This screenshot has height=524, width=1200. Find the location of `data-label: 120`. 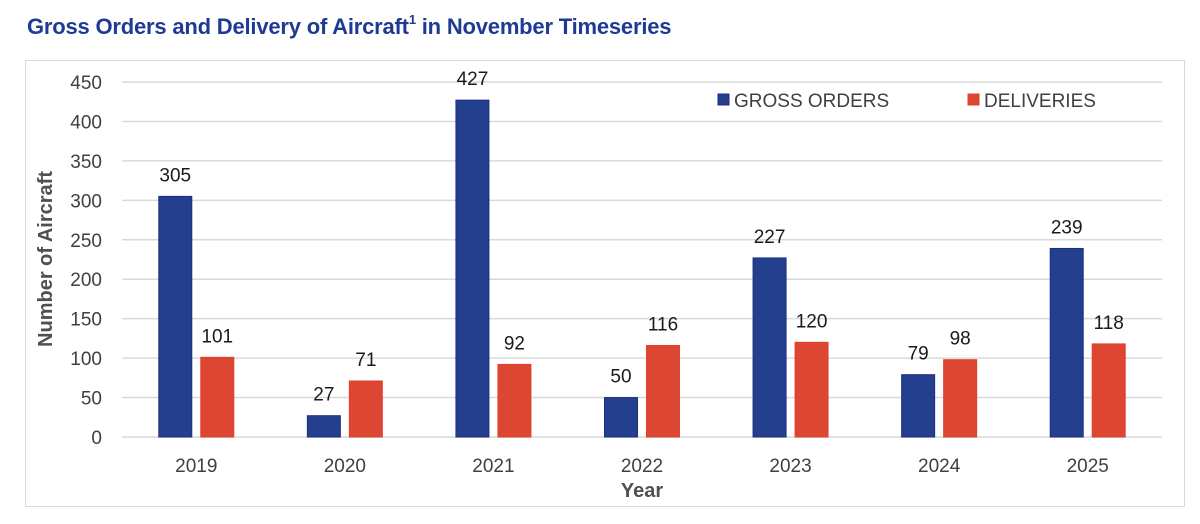

data-label: 120 is located at coordinates (812, 321).